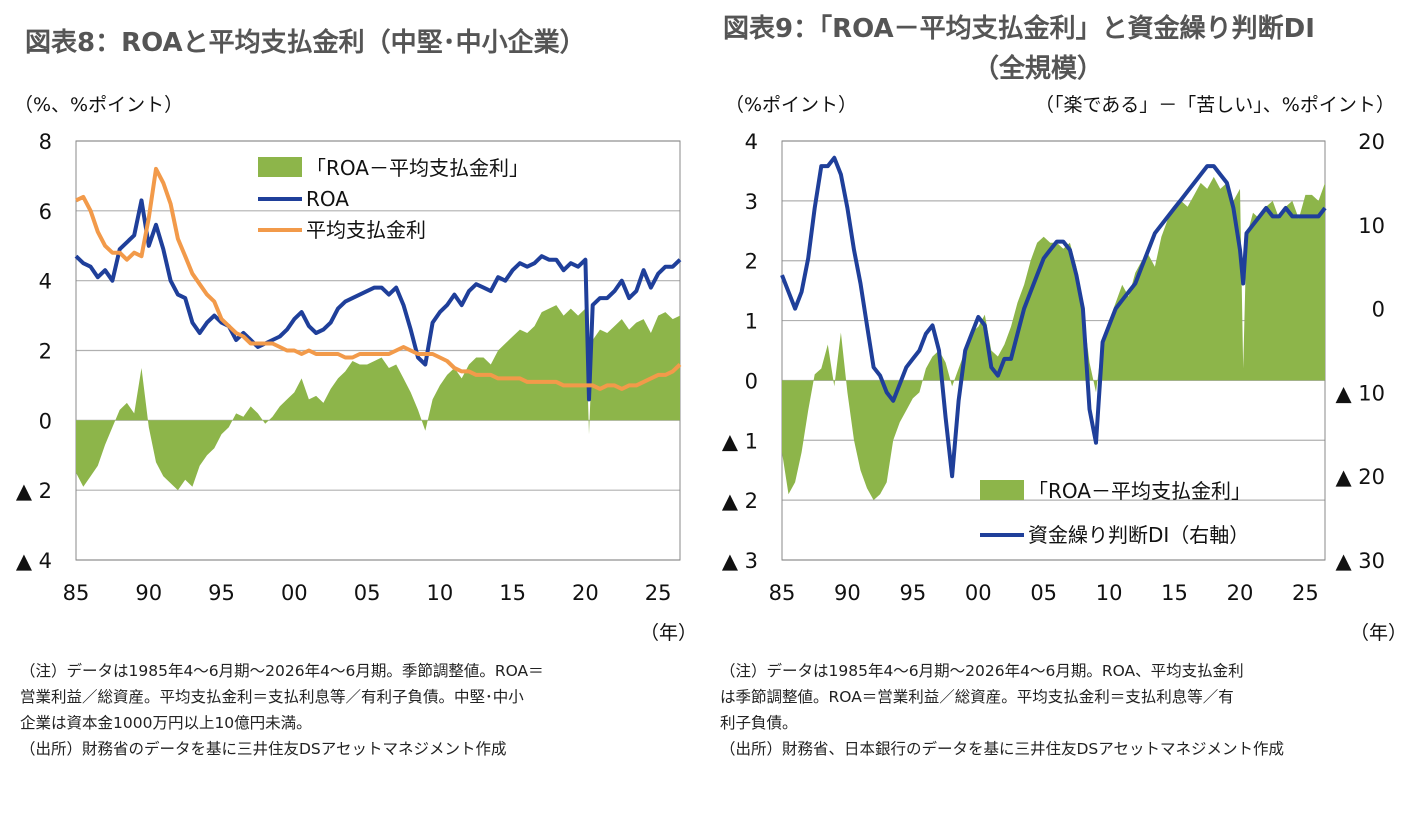 The height and width of the screenshot is (820, 1417). I want to click on y2-tick-label: ▲ 30, so click(1360, 561).